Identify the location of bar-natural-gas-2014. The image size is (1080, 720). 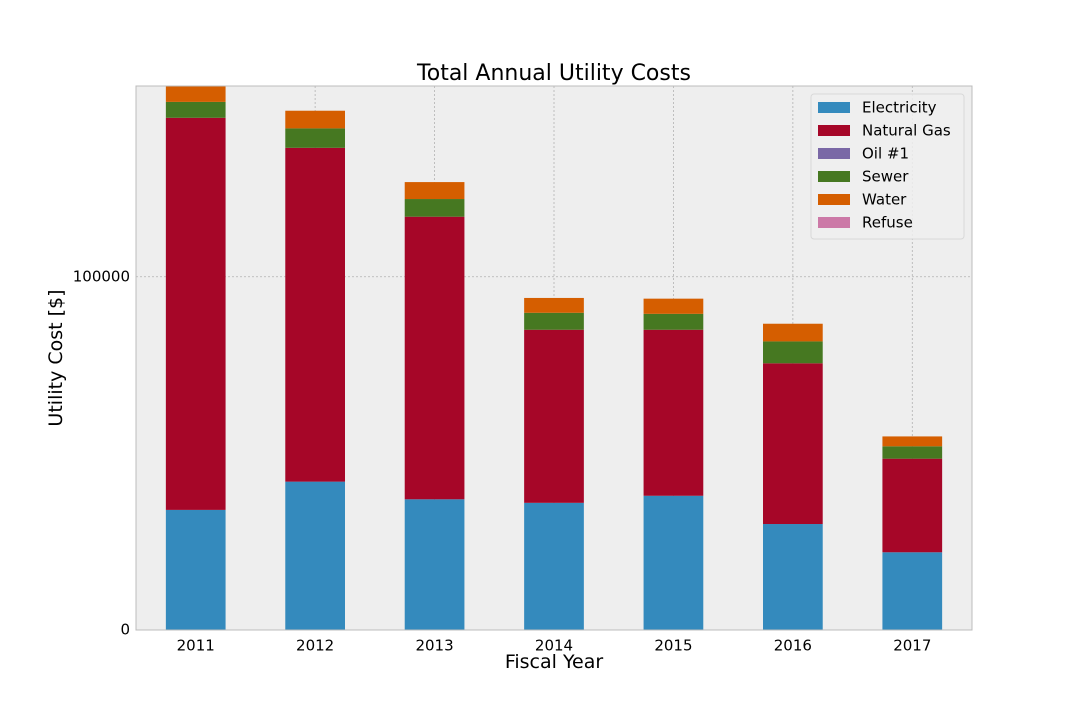
(554, 416).